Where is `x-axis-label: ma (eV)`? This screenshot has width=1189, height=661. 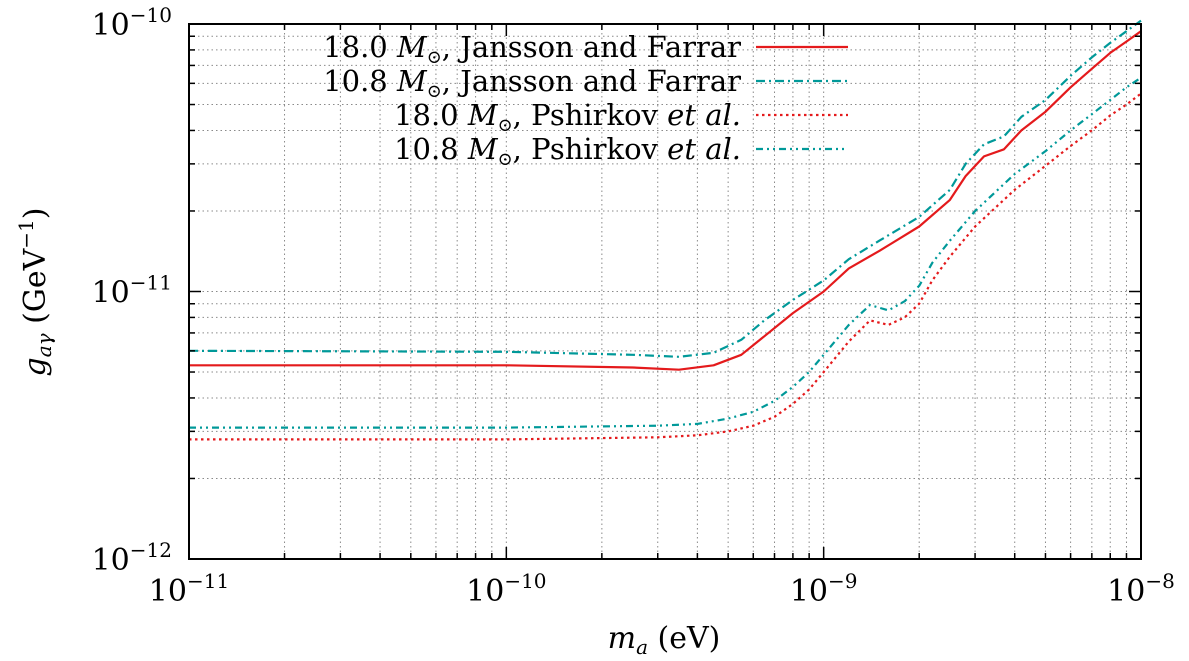 x-axis-label: ma (eV) is located at coordinates (664, 640).